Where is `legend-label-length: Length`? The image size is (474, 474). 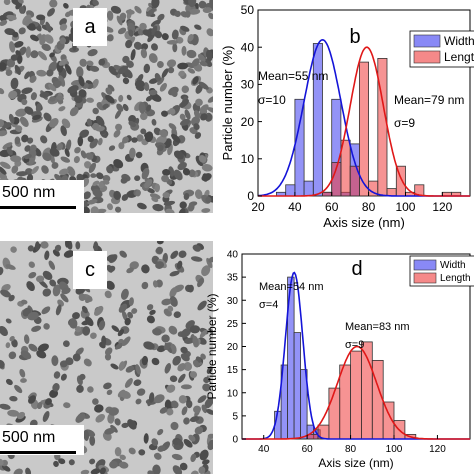 legend-label-length: Length is located at coordinates (459, 57).